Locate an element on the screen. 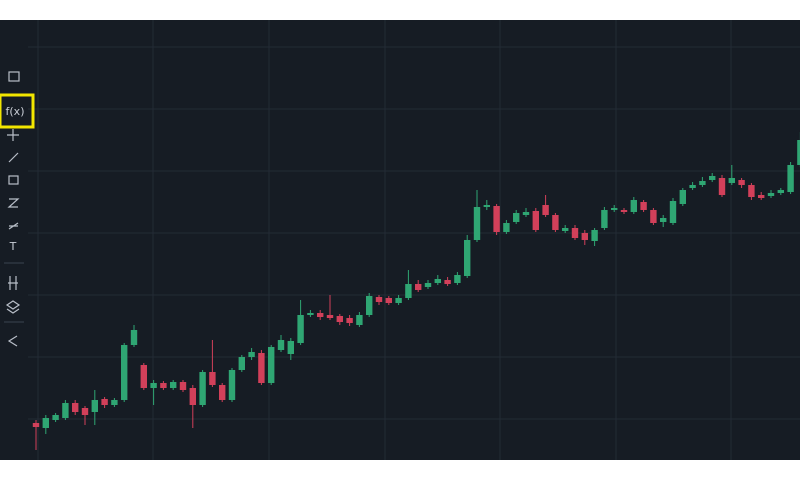 This screenshot has width=800, height=483. layers-button is located at coordinates (13, 307).